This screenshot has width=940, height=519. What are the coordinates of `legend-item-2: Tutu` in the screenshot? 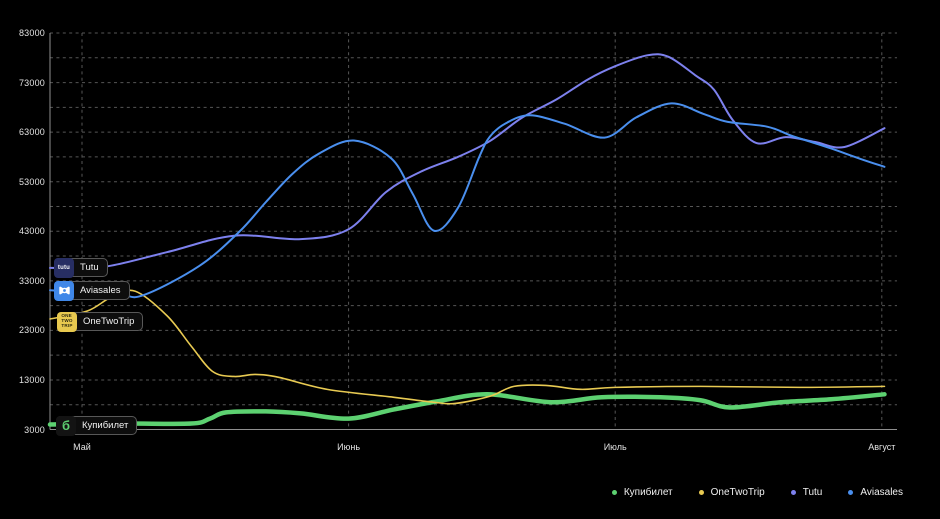 It's located at (806, 492).